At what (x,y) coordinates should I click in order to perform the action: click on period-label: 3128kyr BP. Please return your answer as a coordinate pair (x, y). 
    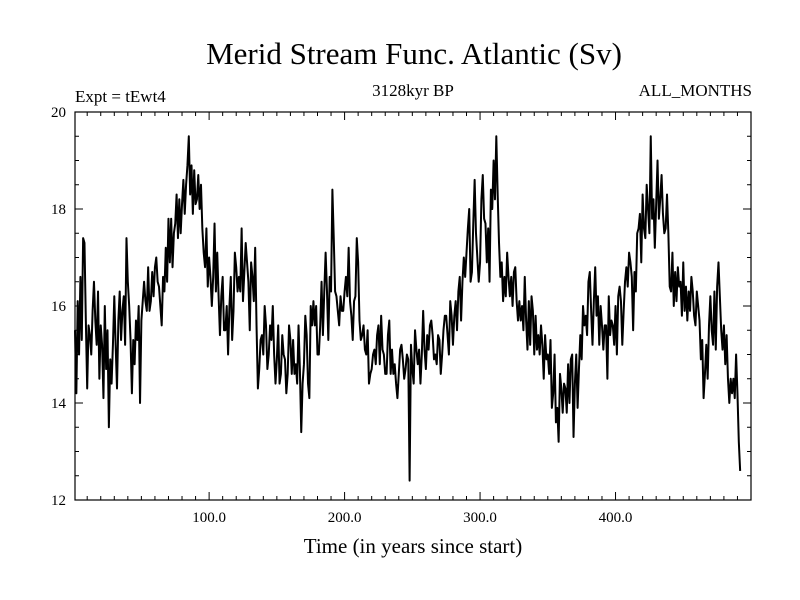
    Looking at the image, I should click on (413, 90).